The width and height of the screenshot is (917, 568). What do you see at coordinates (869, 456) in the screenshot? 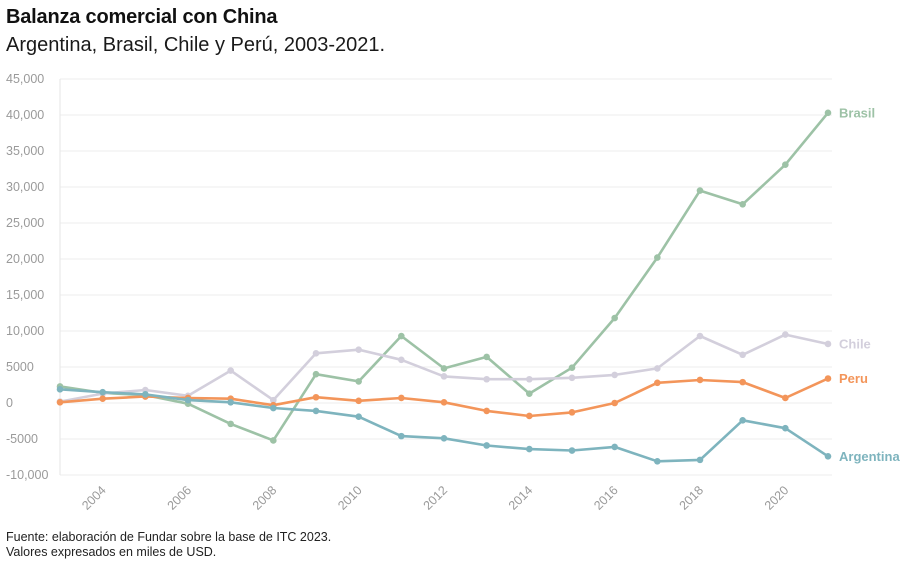
I see `series-label-argentina: Argentina` at bounding box center [869, 456].